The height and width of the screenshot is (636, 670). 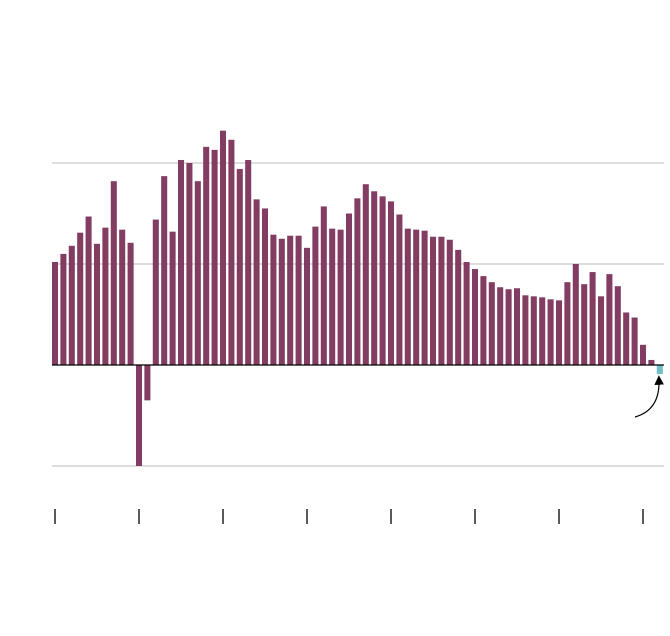 I want to click on highlighted-bar, so click(x=659, y=370).